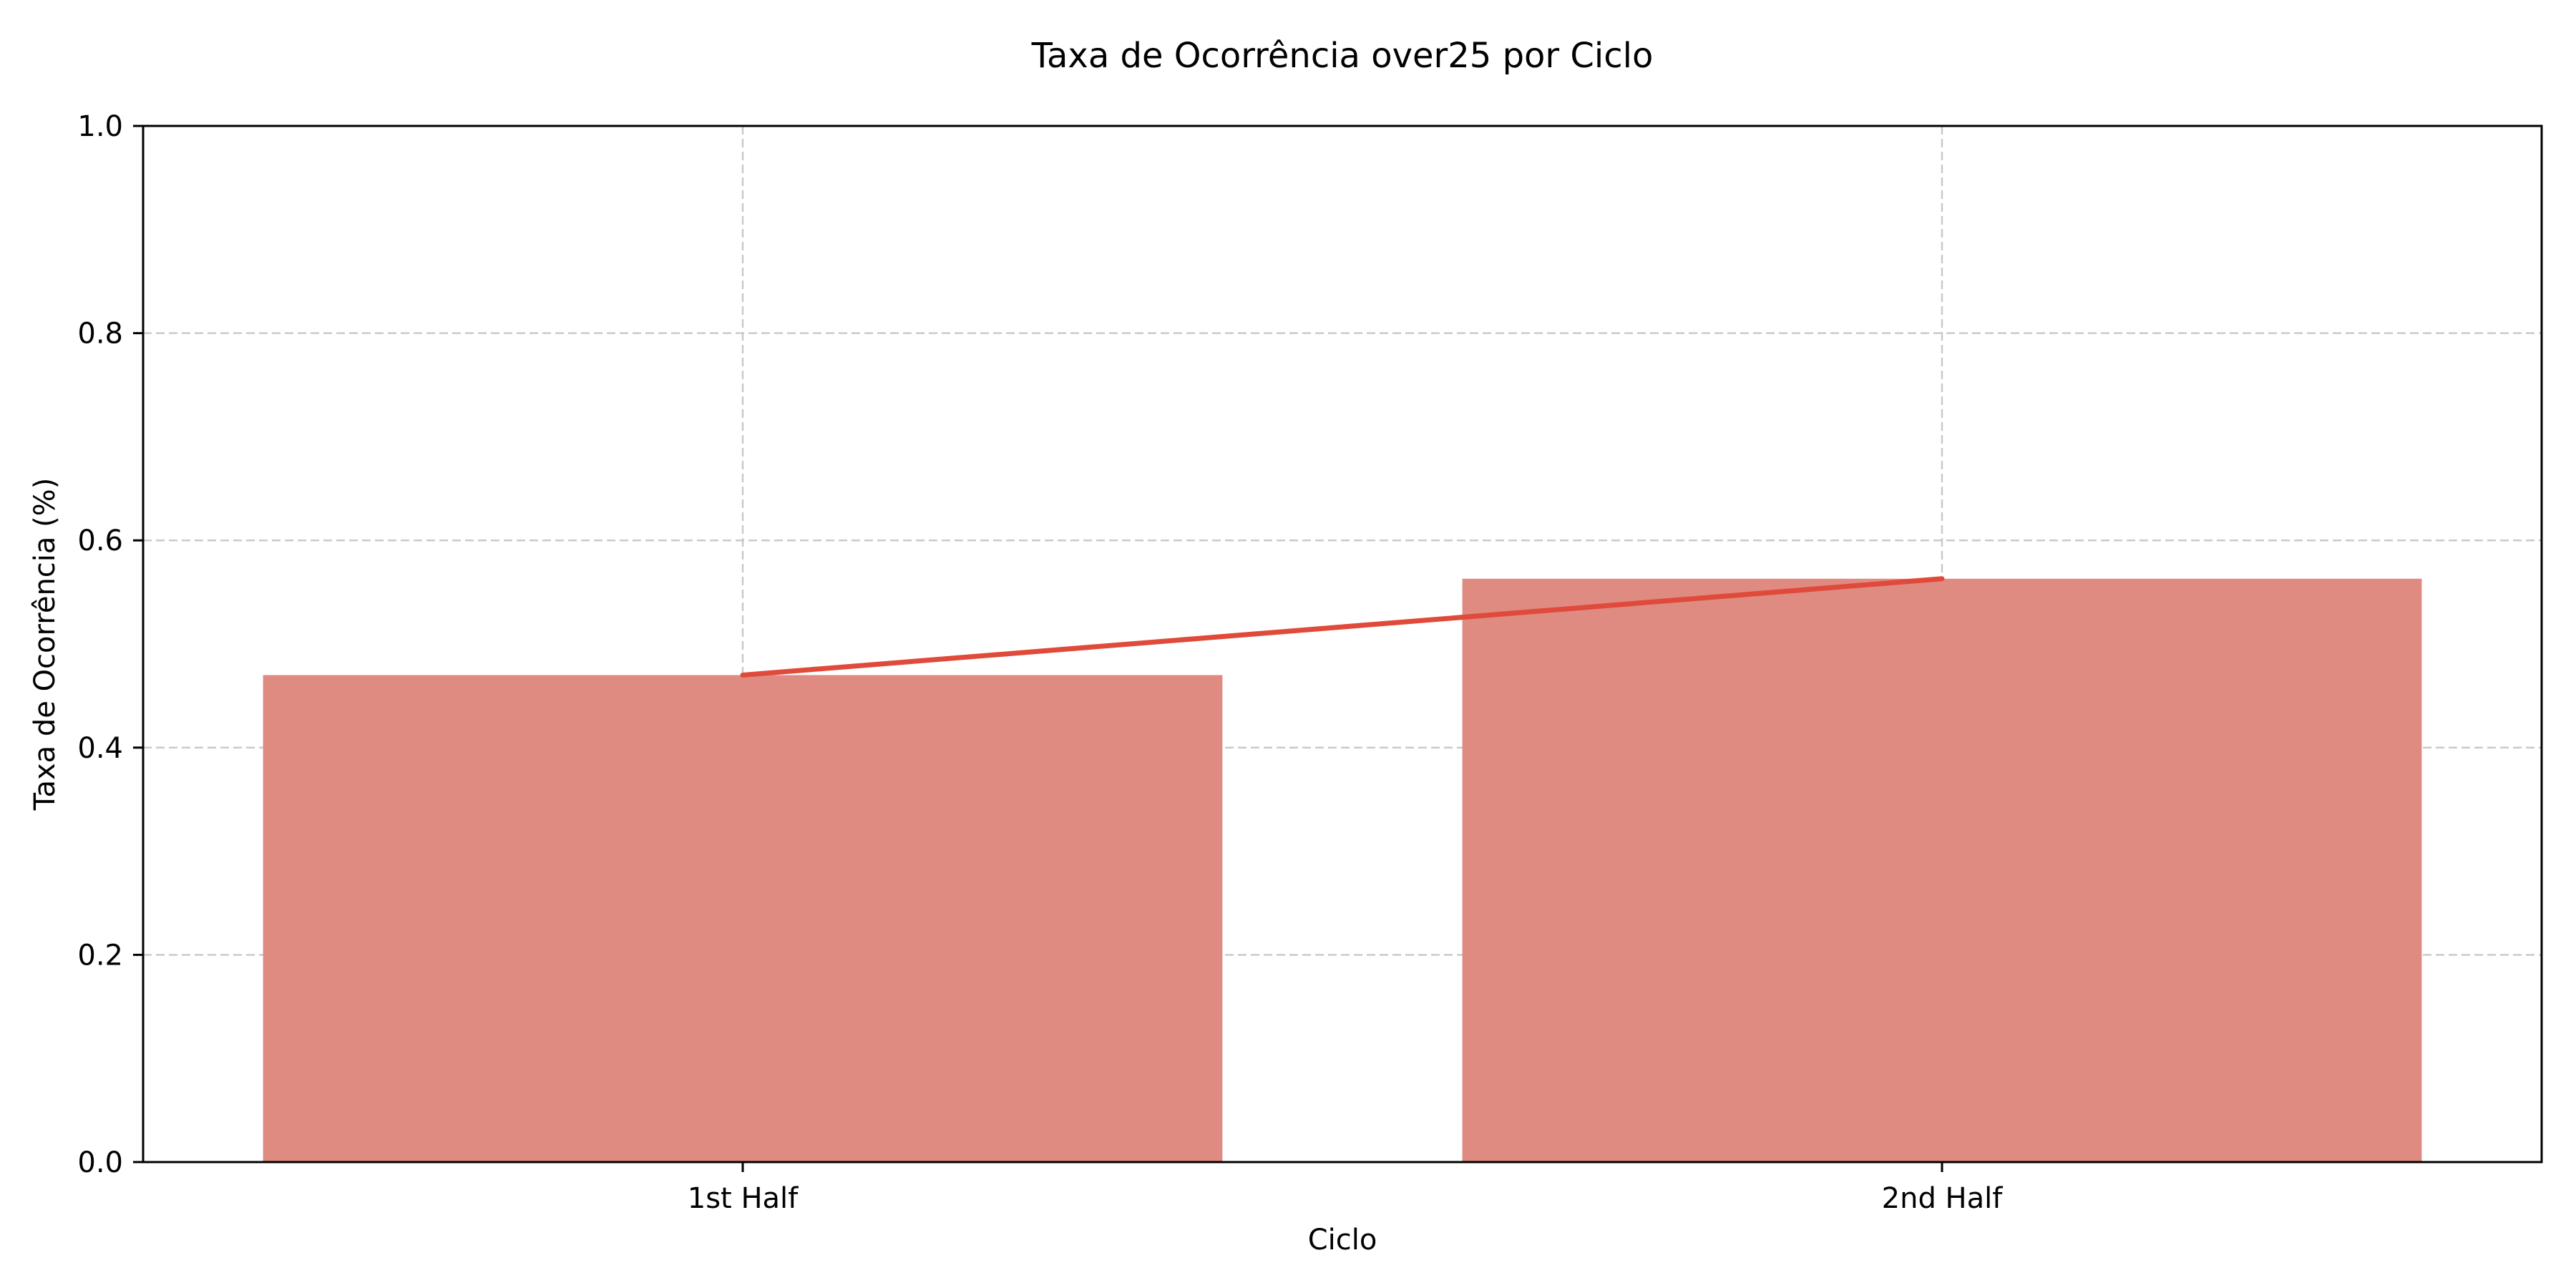 Image resolution: width=2576 pixels, height=1288 pixels. I want to click on x-tick-label: 2nd Half, so click(1943, 1198).